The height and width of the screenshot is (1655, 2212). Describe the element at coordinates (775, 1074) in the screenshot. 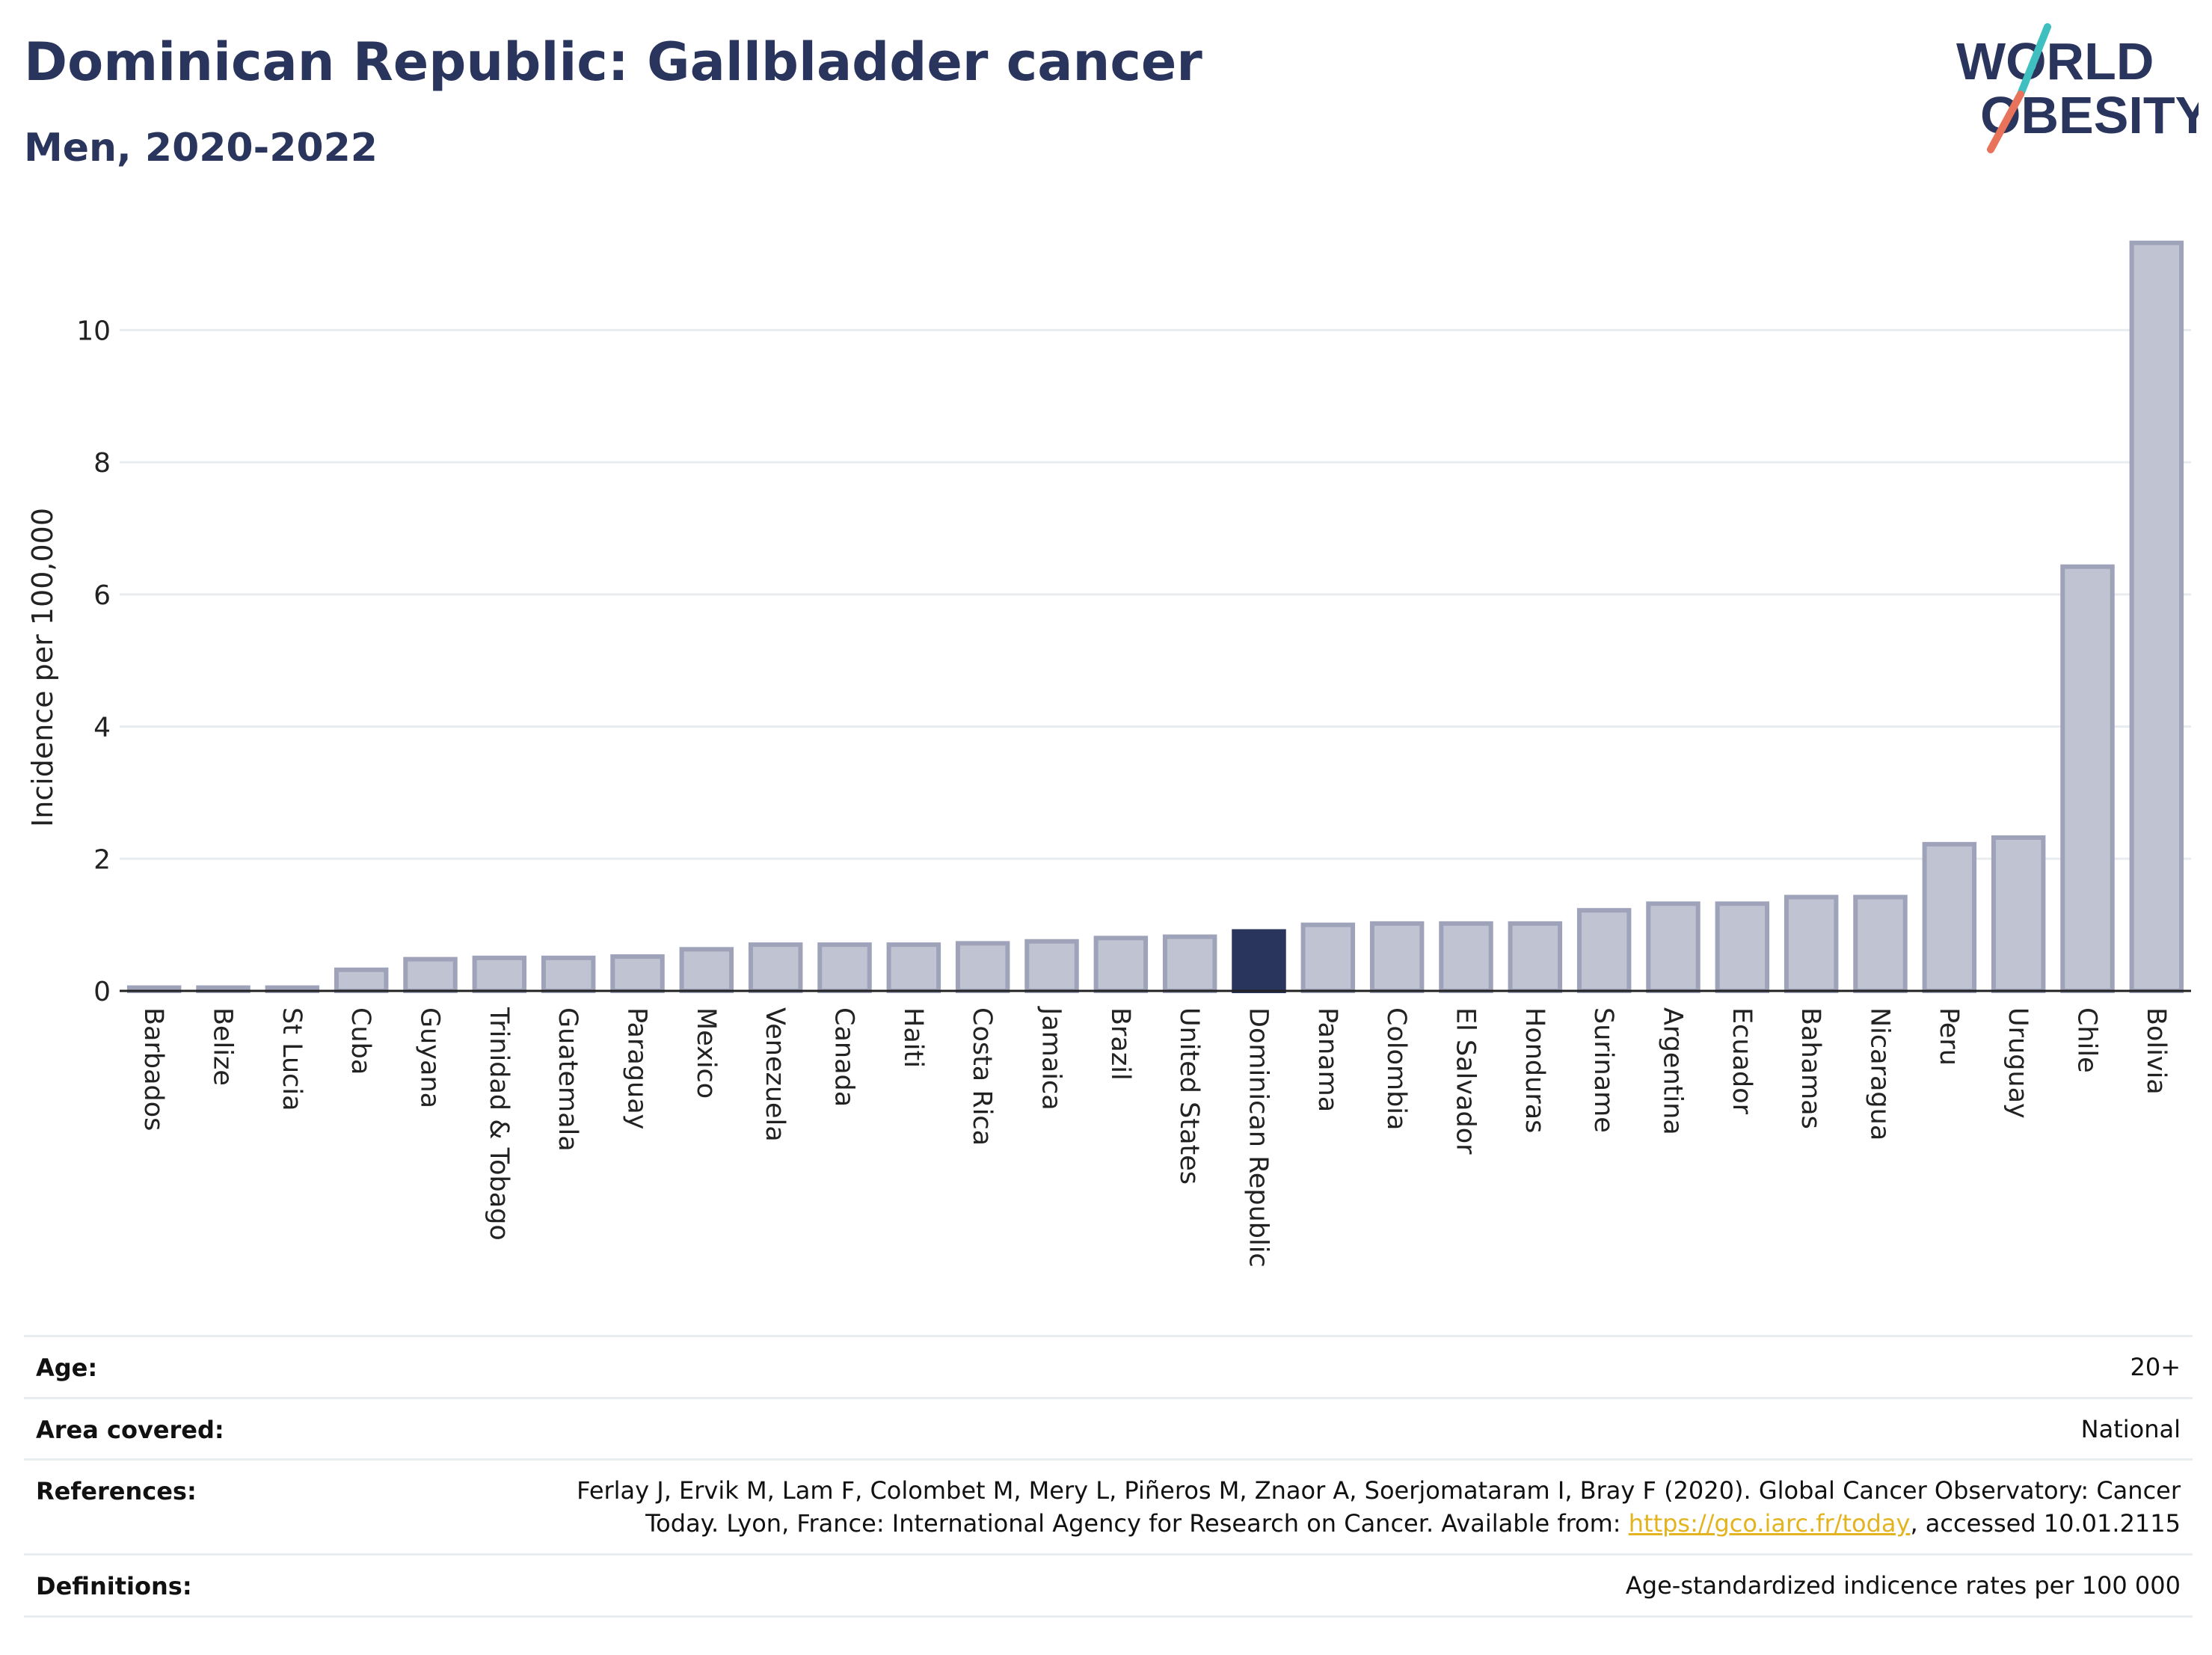

I see `x-tick-label: Venezuela` at that location.